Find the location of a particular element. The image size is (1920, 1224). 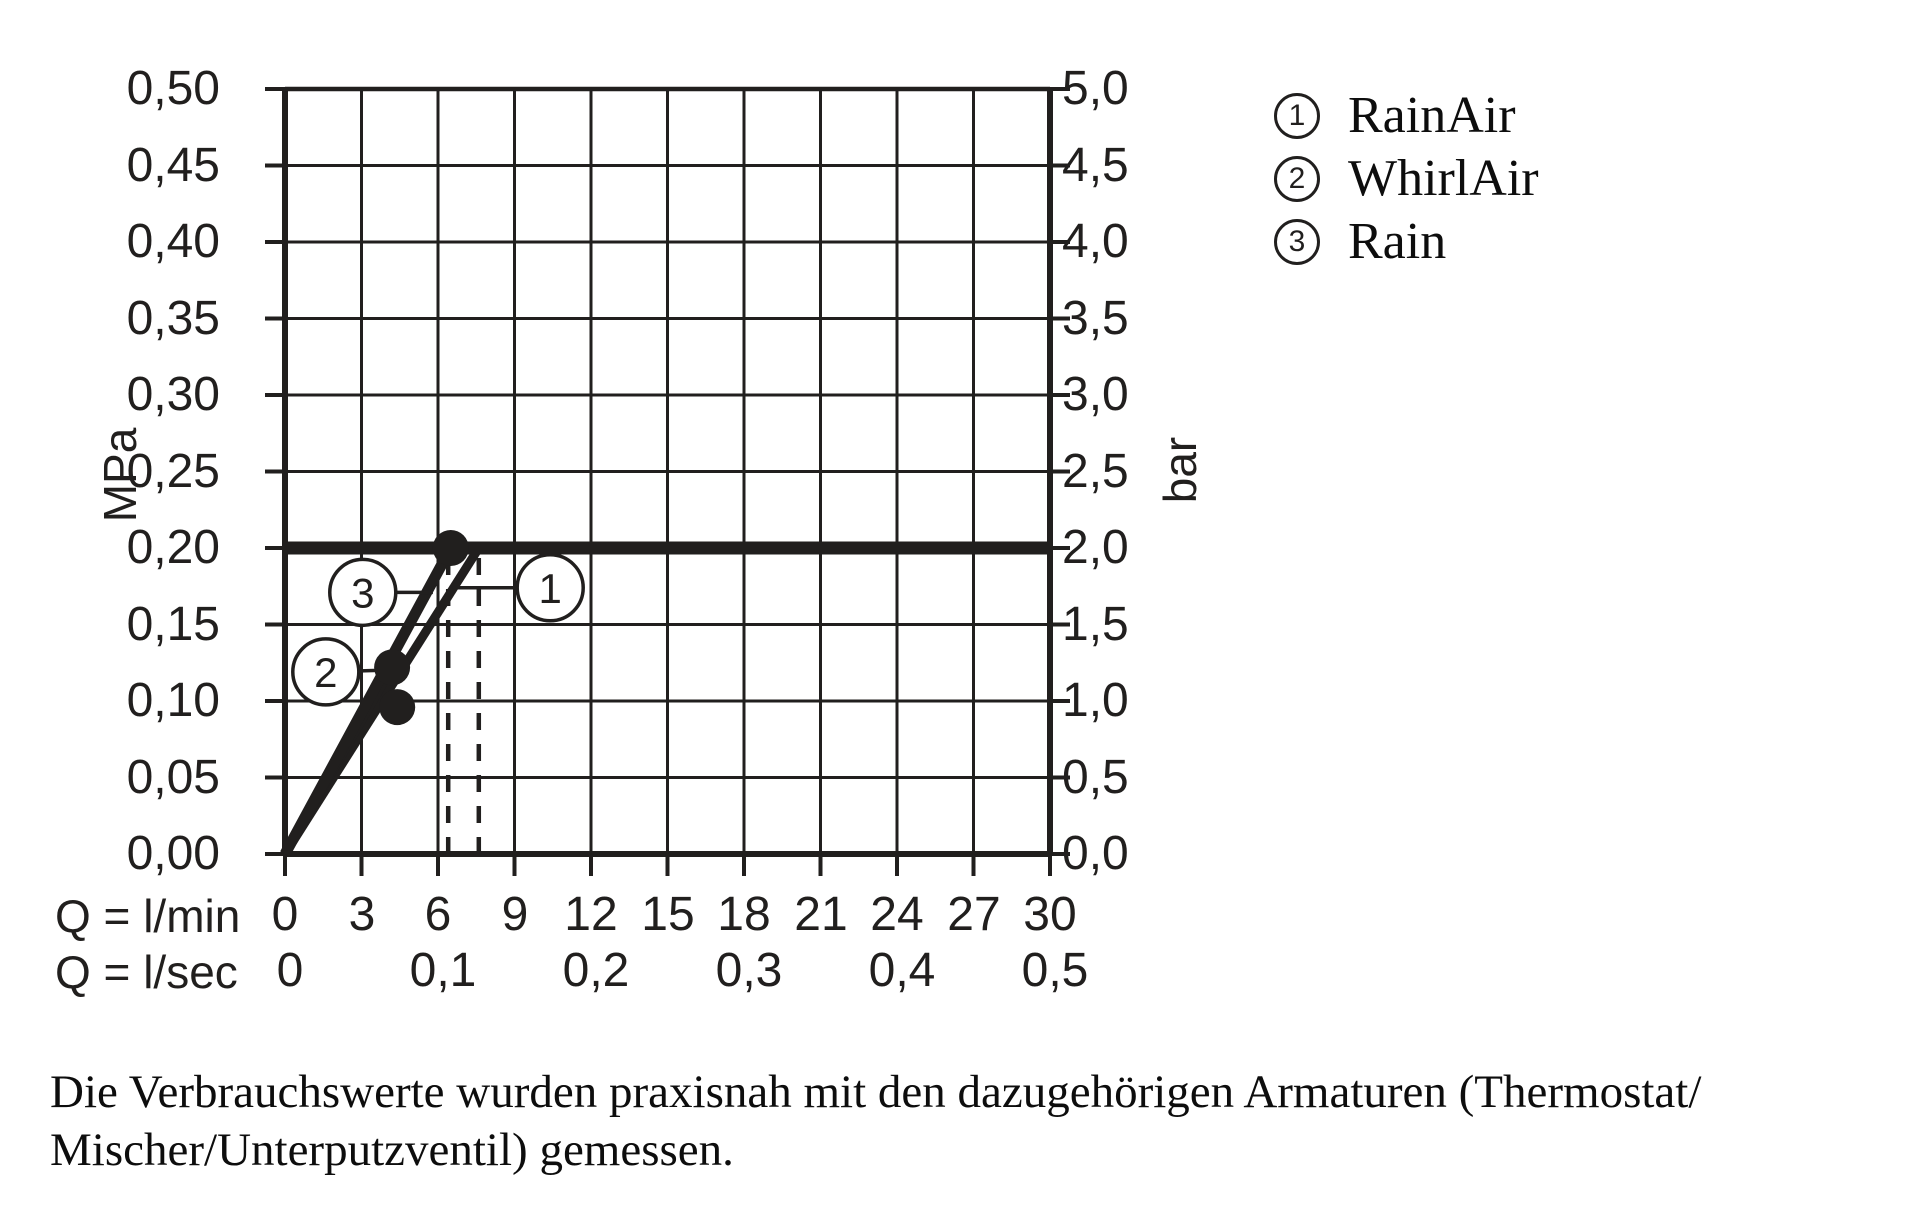

y-left-tick: 0,05 is located at coordinates (173, 777).